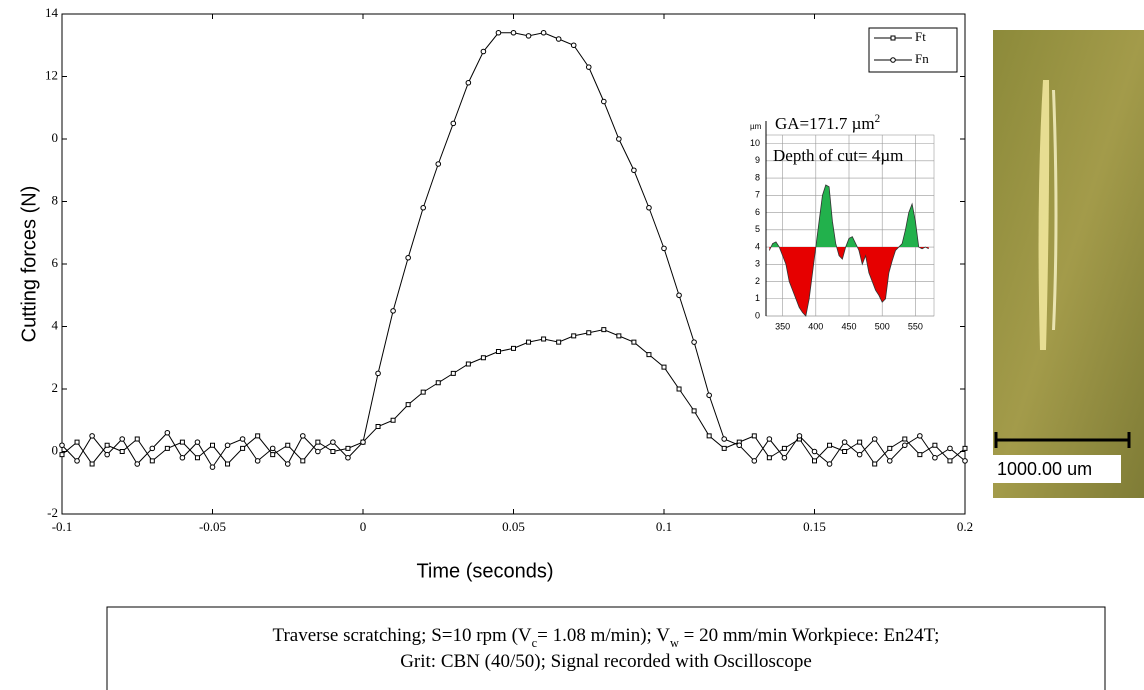 Image resolution: width=1144 pixels, height=690 pixels. I want to click on profile-line, so click(848, 250).